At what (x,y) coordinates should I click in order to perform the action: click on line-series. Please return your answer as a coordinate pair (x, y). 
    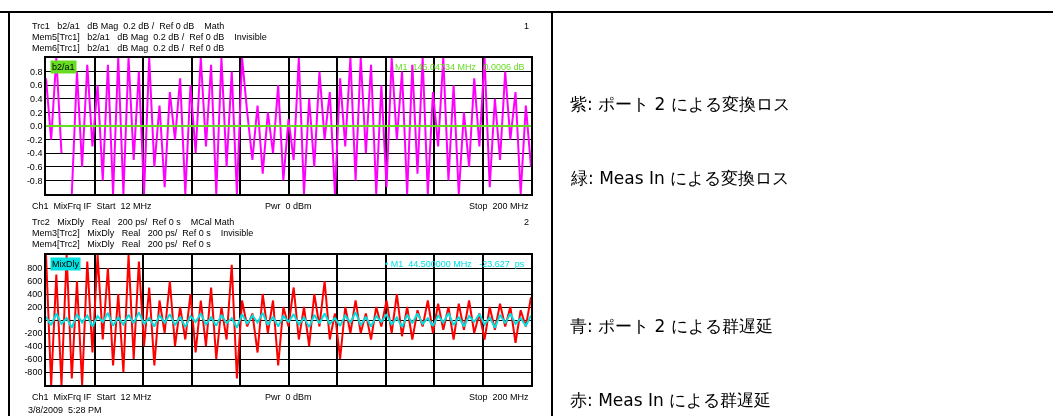
    Looking at the image, I should click on (288, 320).